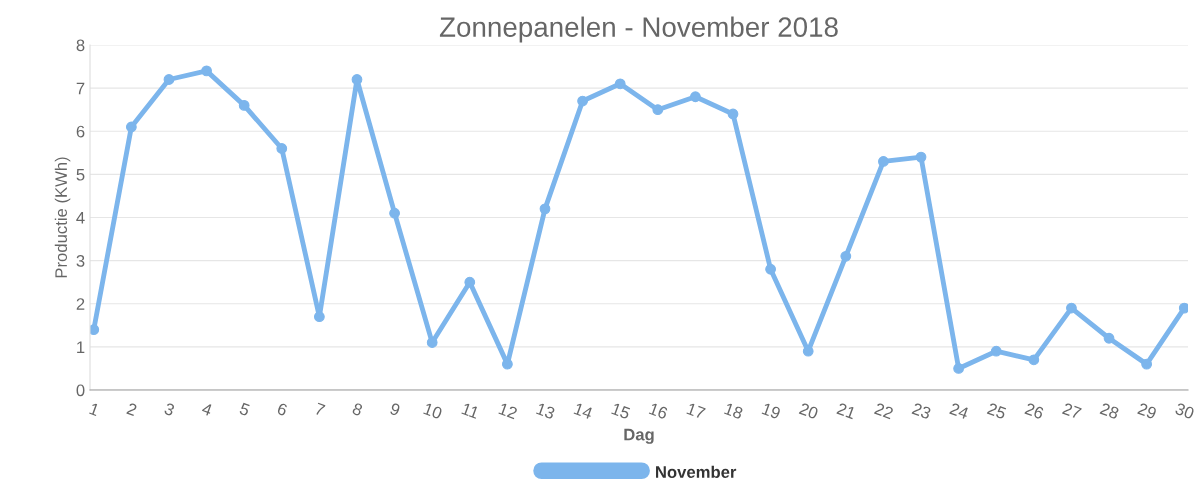  What do you see at coordinates (207, 409) in the screenshot?
I see `x-tick-label: 4` at bounding box center [207, 409].